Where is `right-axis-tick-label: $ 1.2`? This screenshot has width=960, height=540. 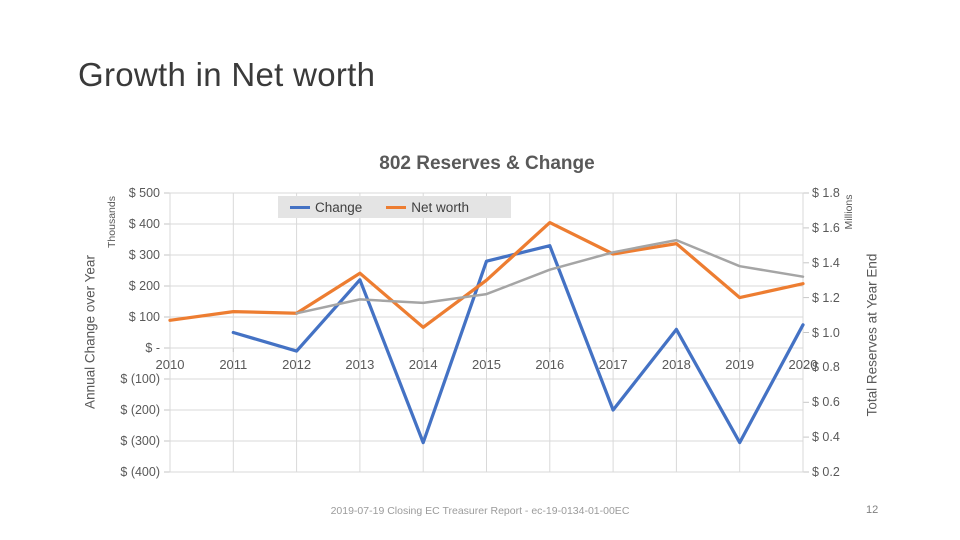
right-axis-tick-label: $ 1.2 is located at coordinates (826, 297).